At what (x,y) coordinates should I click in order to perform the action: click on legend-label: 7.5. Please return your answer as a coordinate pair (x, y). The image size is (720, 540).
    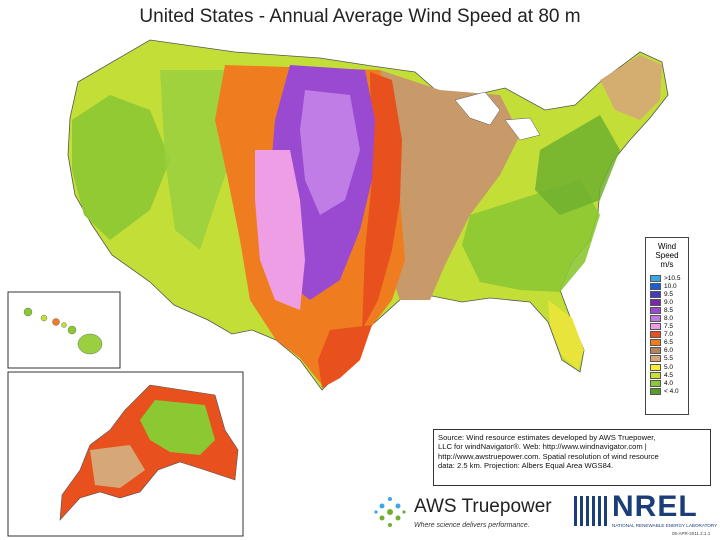
    Looking at the image, I should click on (669, 327).